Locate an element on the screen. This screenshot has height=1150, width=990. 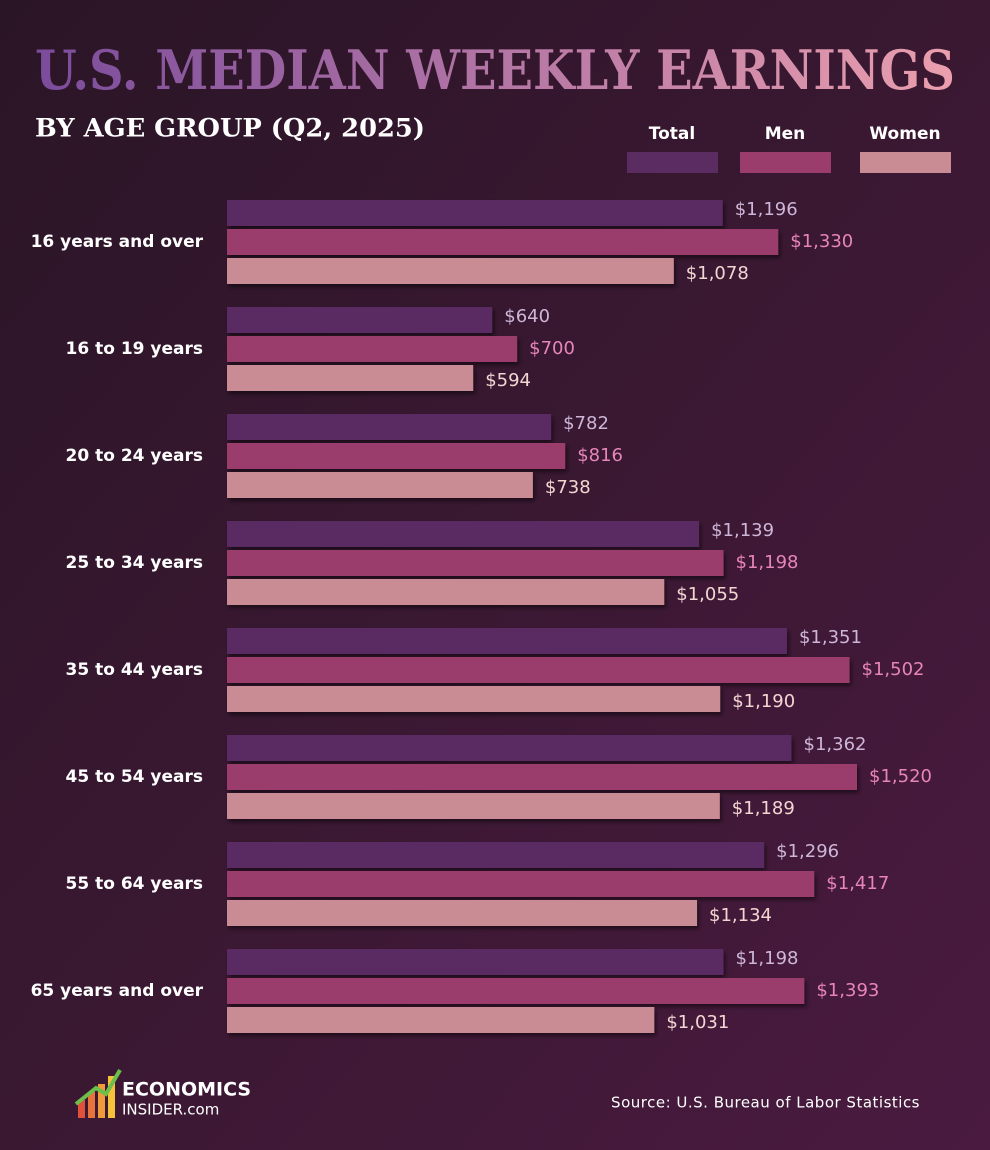
logo-icon is located at coordinates (98, 1093).